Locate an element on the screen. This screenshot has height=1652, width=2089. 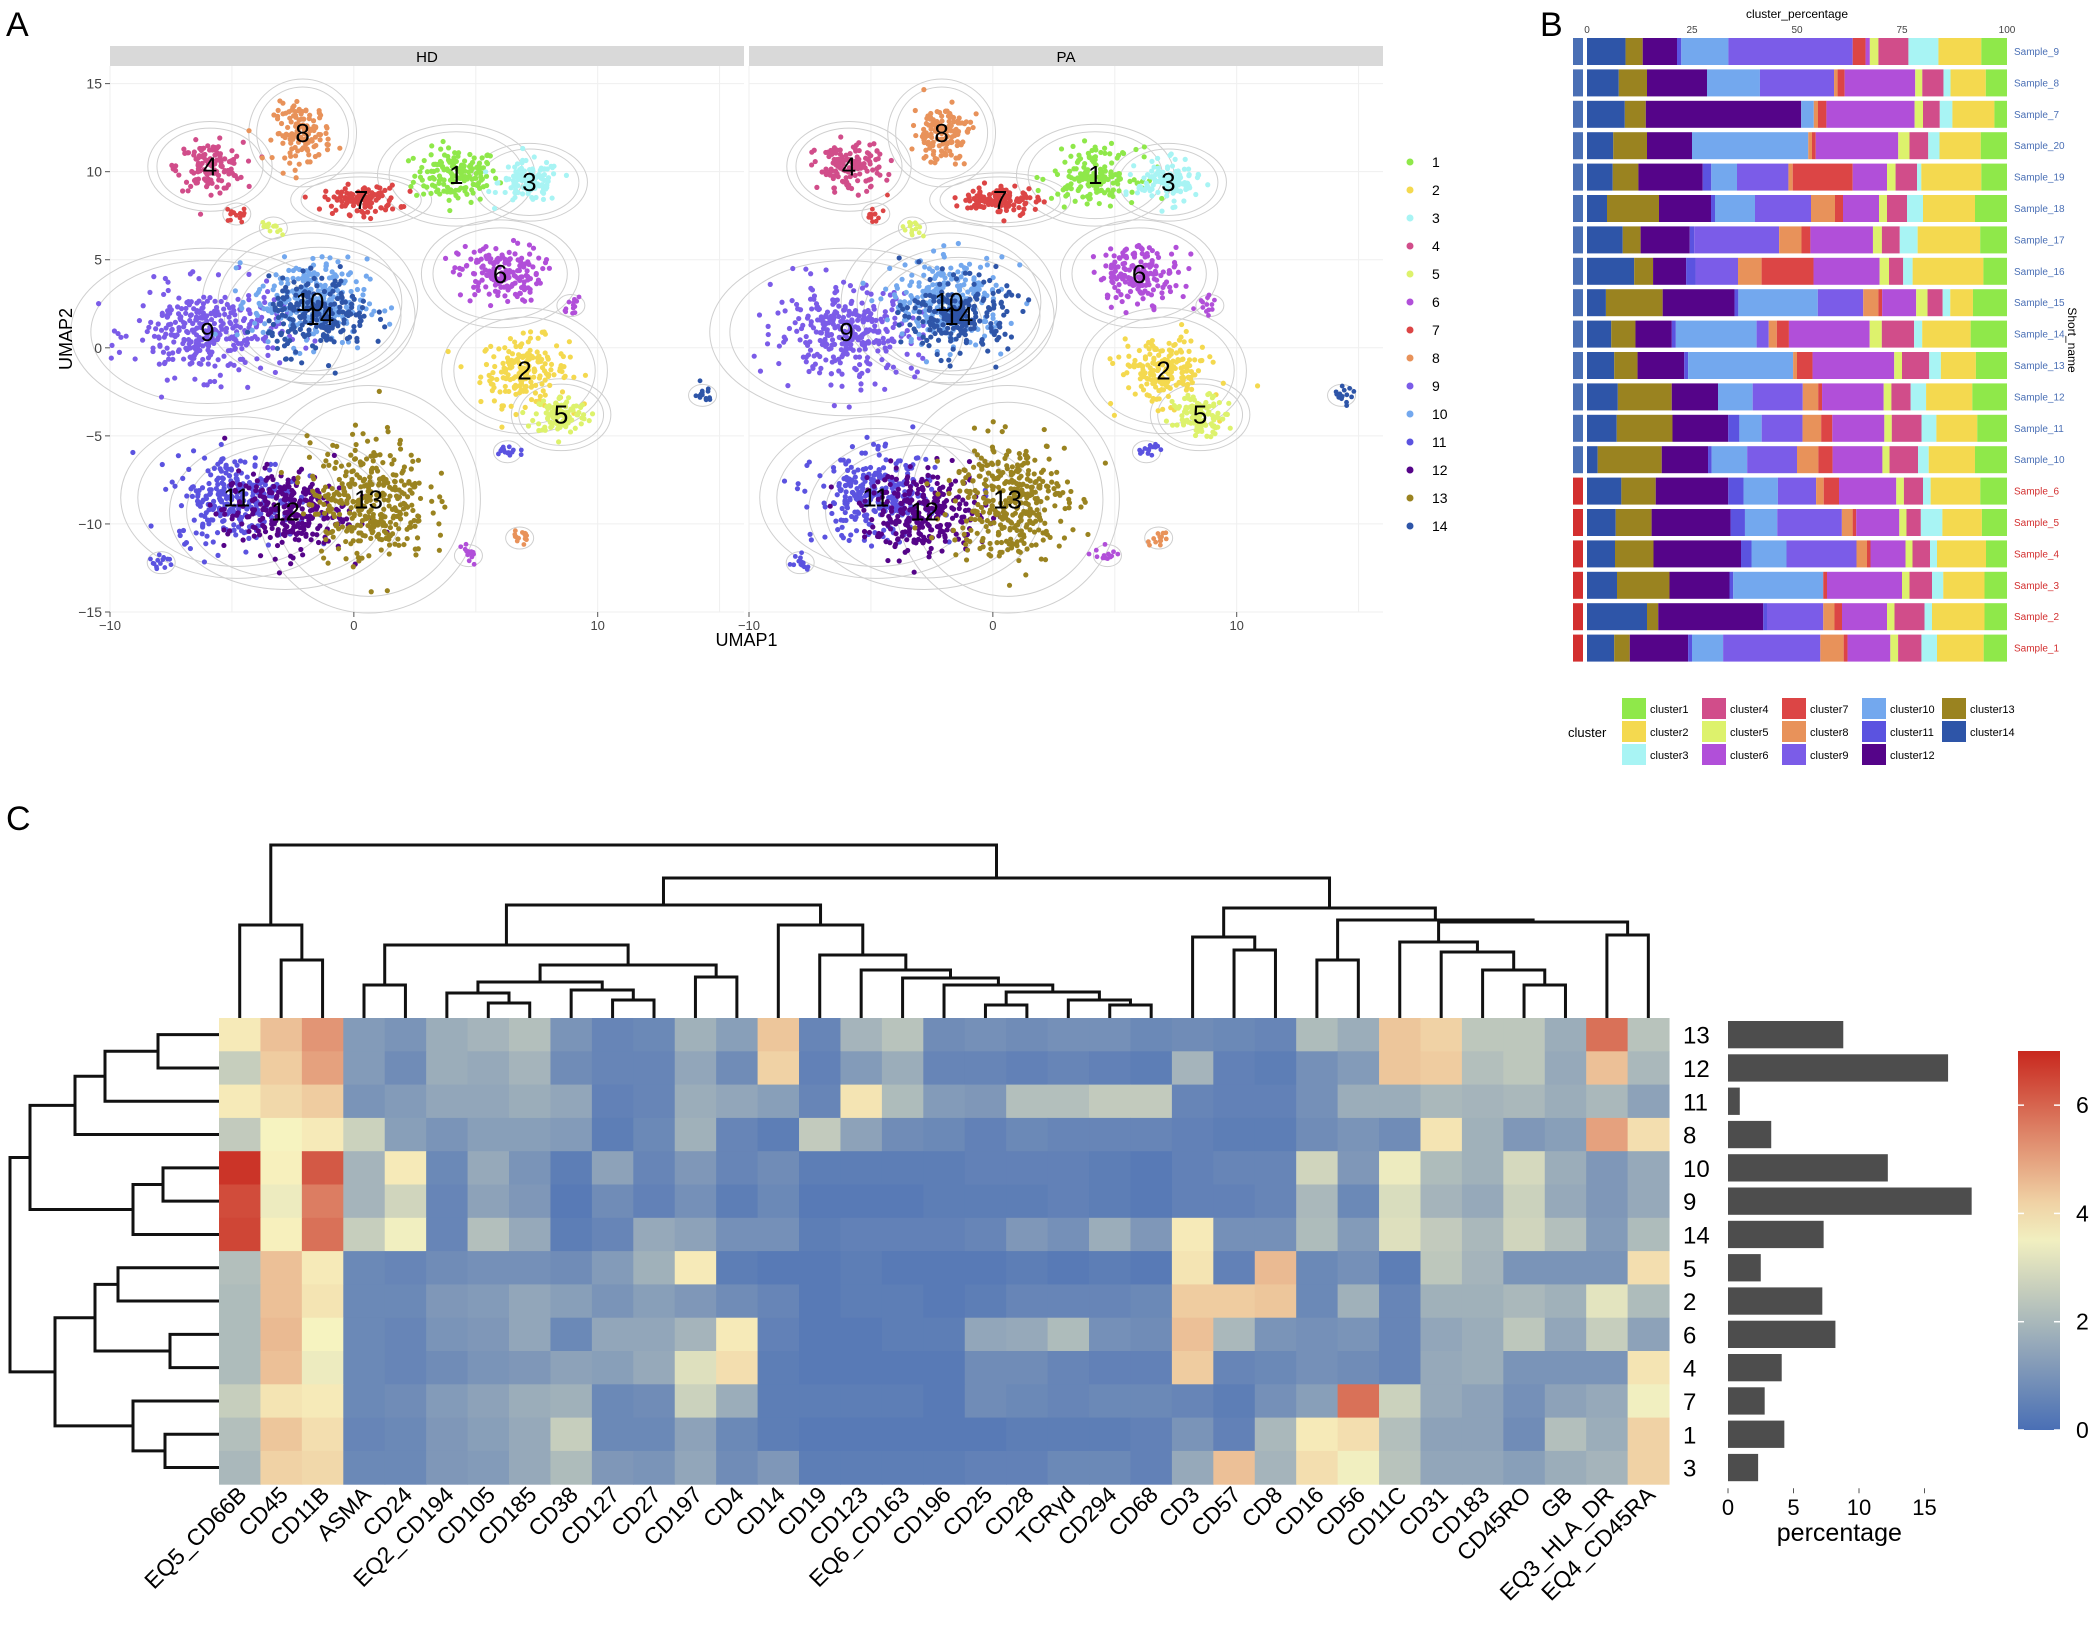
cluster-label: 12 is located at coordinates (285, 512).